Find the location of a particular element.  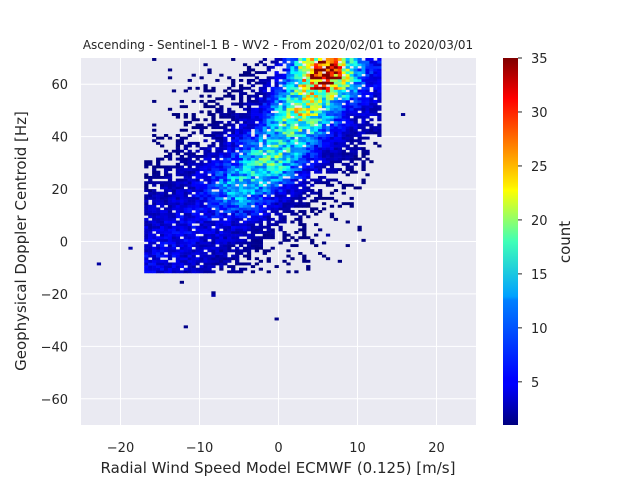

colorbar-label: count is located at coordinates (565, 242).